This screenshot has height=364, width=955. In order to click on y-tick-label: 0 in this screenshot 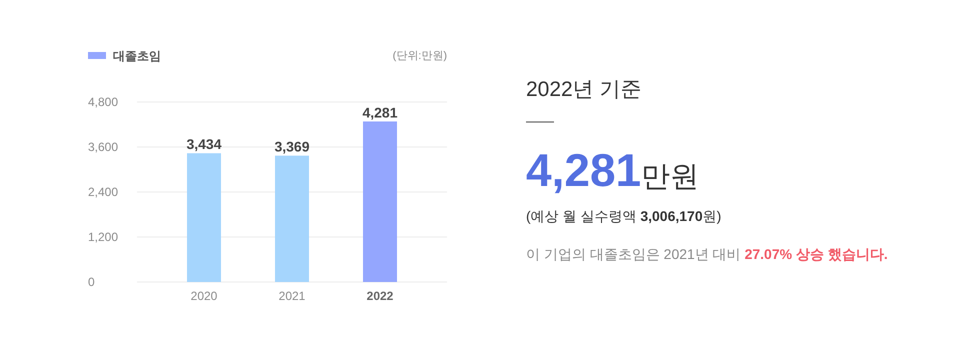, I will do `click(91, 282)`.